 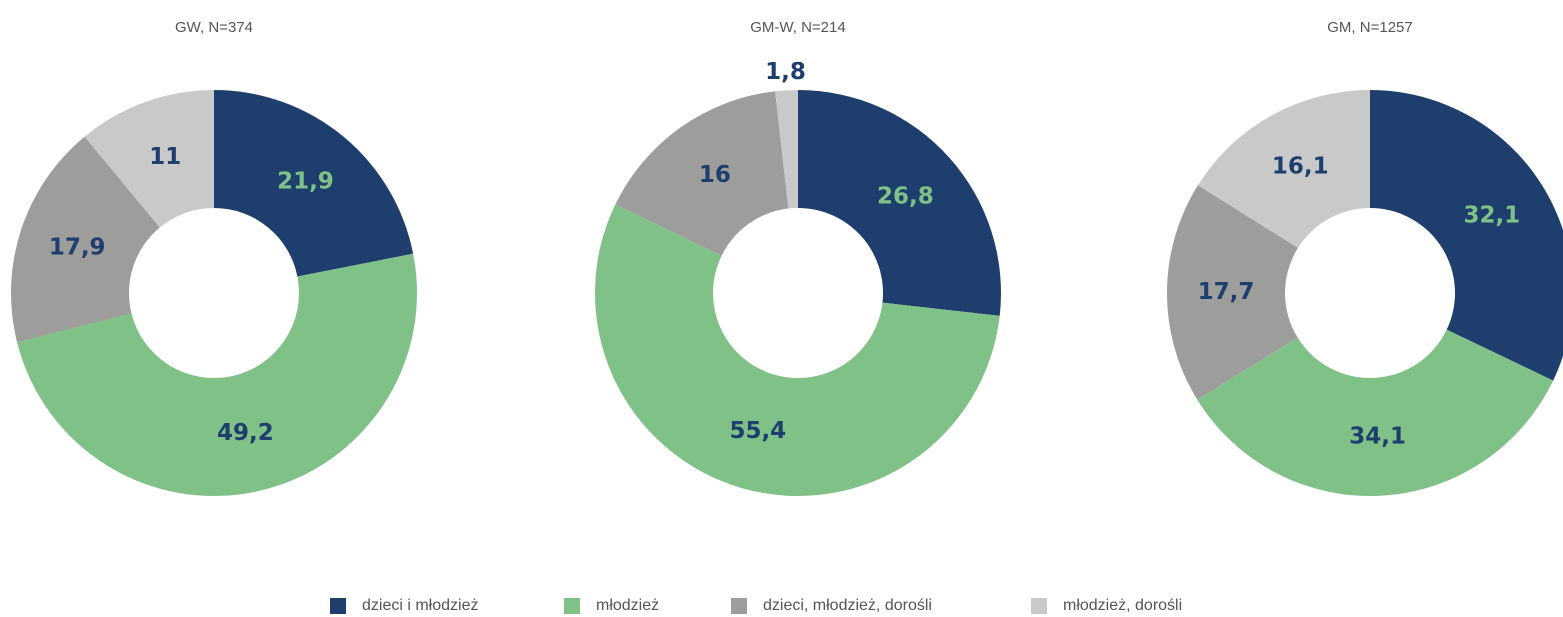 I want to click on value-label: 55,4, so click(x=757, y=431).